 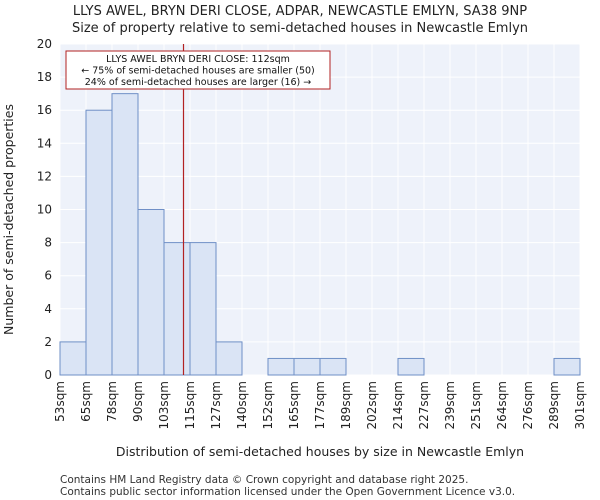 I want to click on y-tick-label: 10, so click(x=44, y=210).